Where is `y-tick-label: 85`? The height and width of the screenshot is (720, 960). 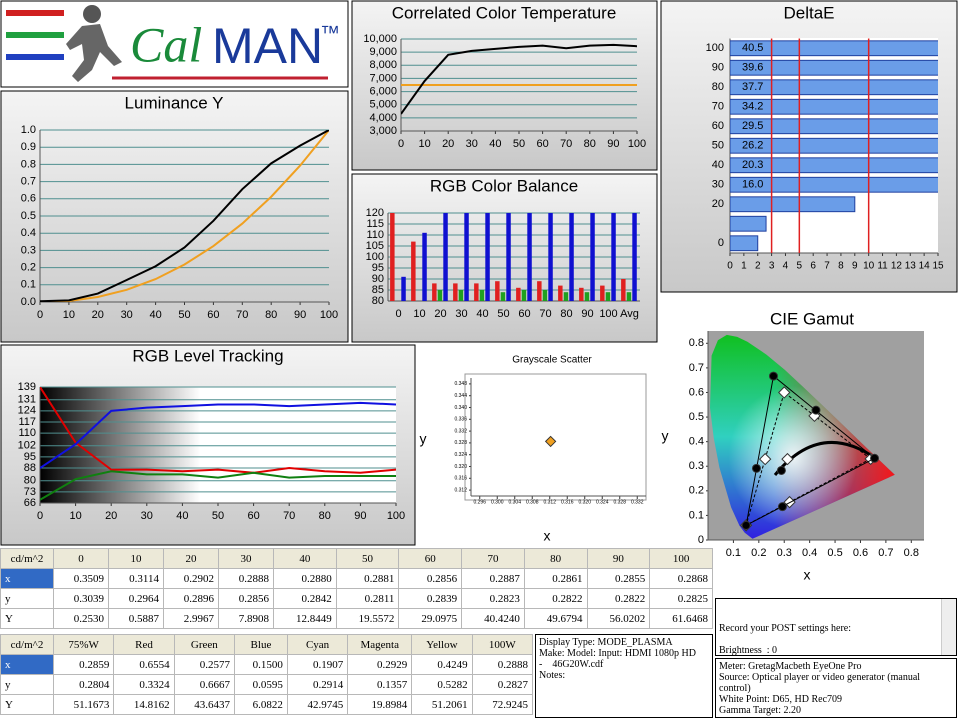
y-tick-label: 85 is located at coordinates (378, 290).